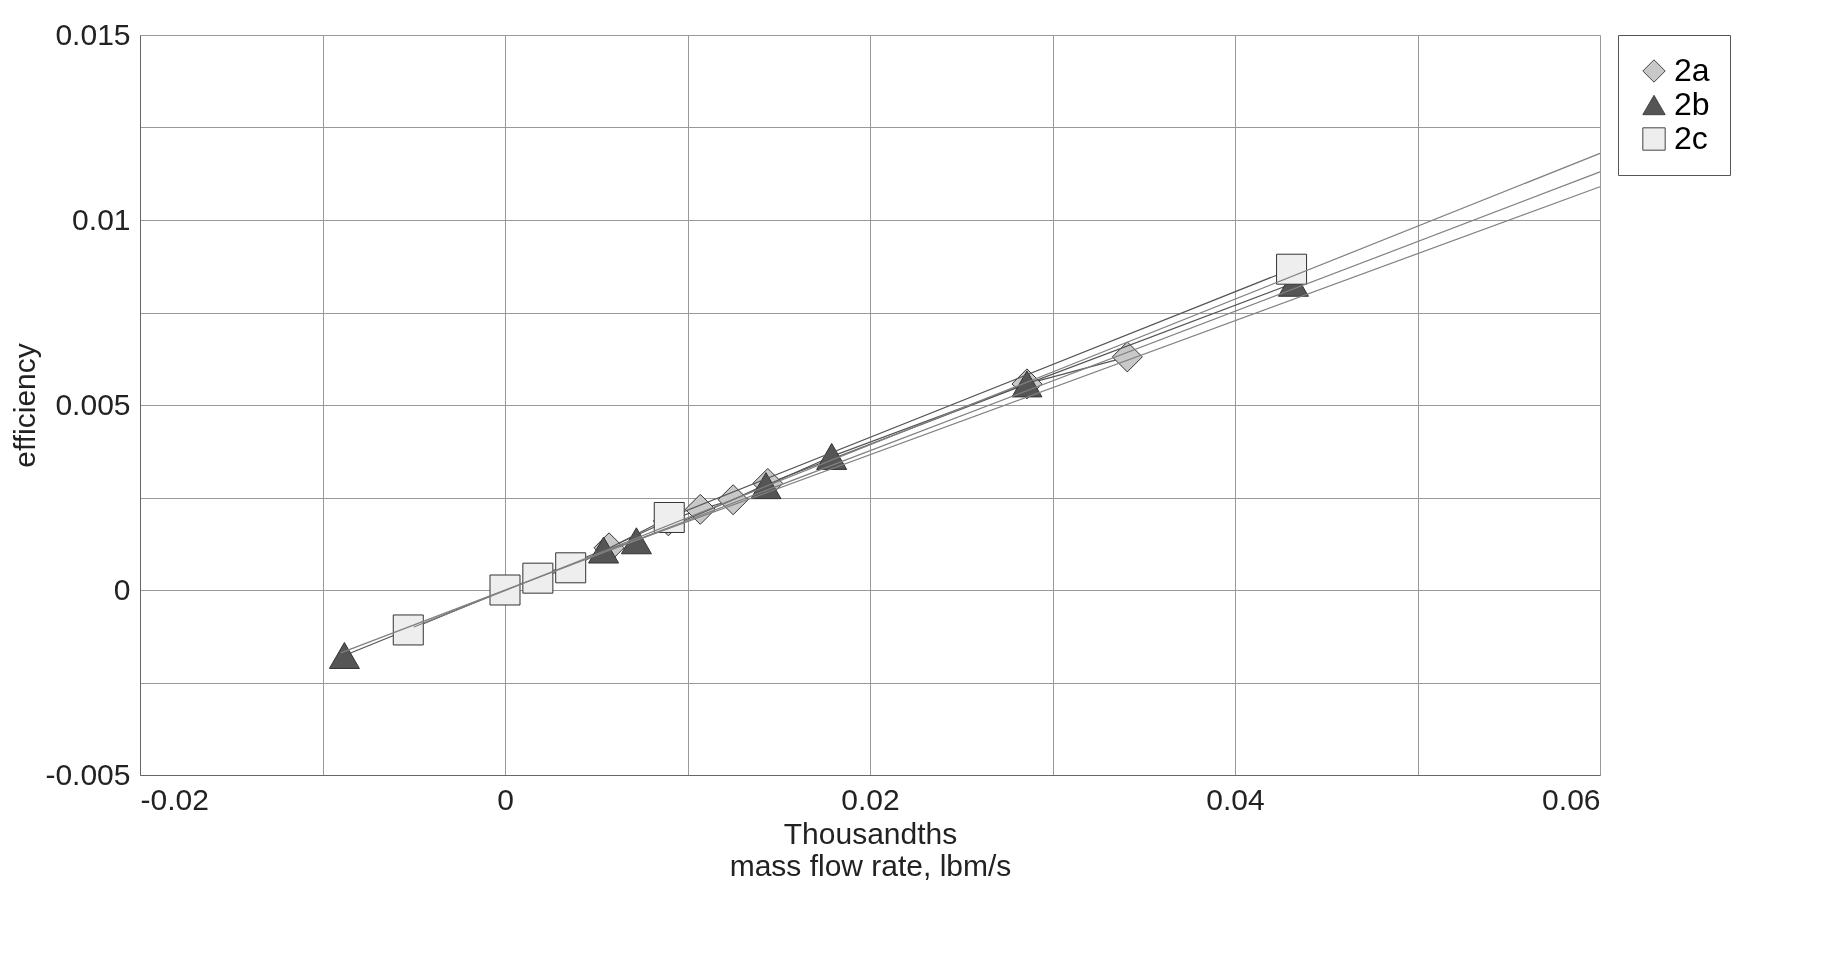 This screenshot has width=1837, height=975. I want to click on x-tick-label: -0.02, so click(174, 799).